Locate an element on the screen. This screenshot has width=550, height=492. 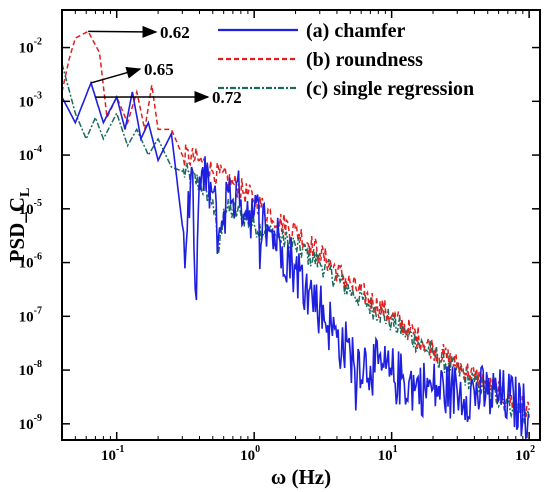
y-axis-title-main: PSD_C is located at coordinates (17, 229).